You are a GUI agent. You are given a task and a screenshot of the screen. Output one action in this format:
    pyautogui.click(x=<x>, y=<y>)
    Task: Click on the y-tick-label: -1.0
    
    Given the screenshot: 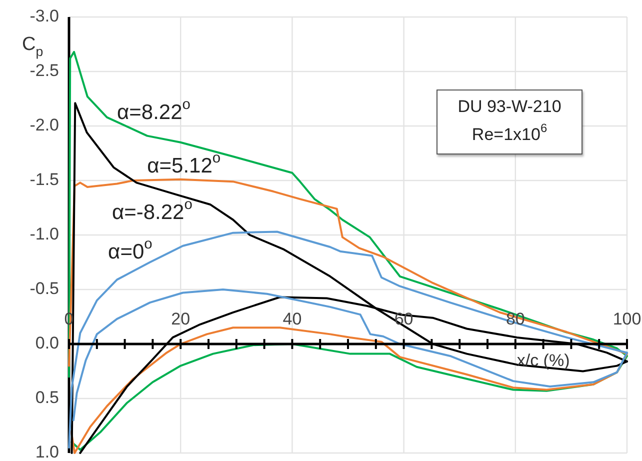 What is the action you would take?
    pyautogui.click(x=44, y=234)
    